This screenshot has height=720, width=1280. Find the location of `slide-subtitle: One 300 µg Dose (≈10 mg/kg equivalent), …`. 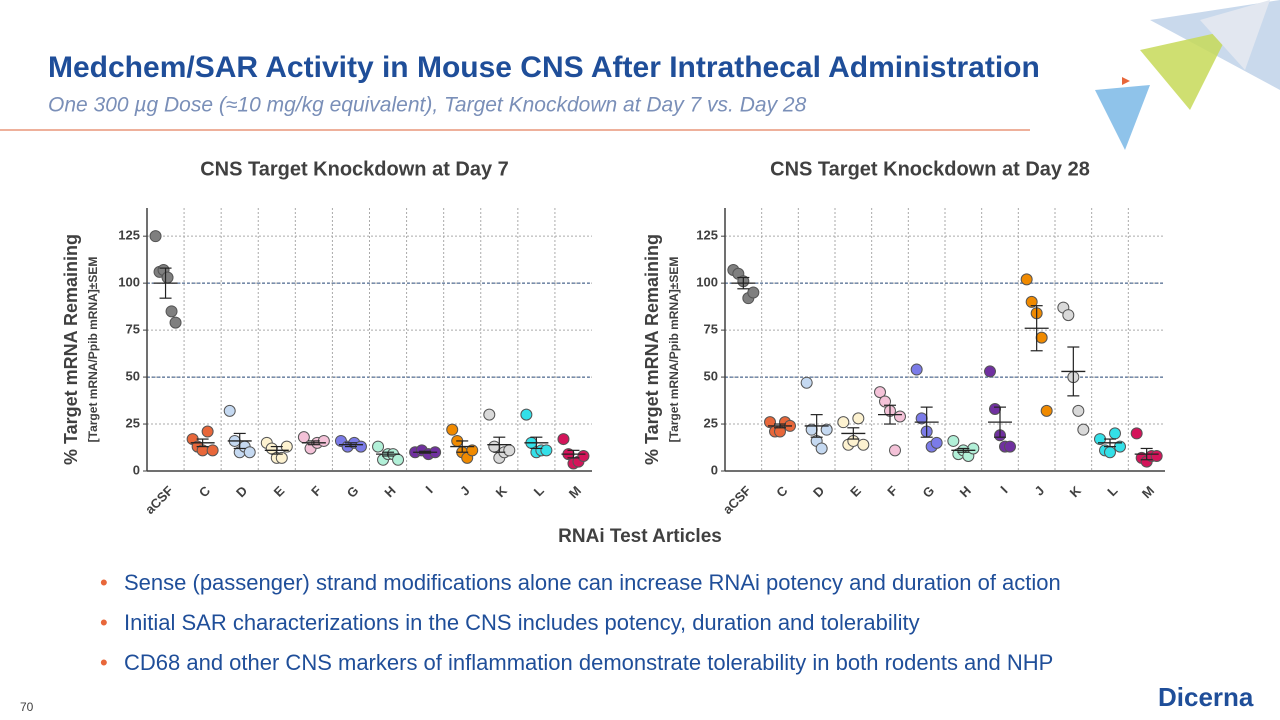

slide-subtitle: One 300 µg Dose (≈10 mg/kg equivalent), … is located at coordinates (427, 105).